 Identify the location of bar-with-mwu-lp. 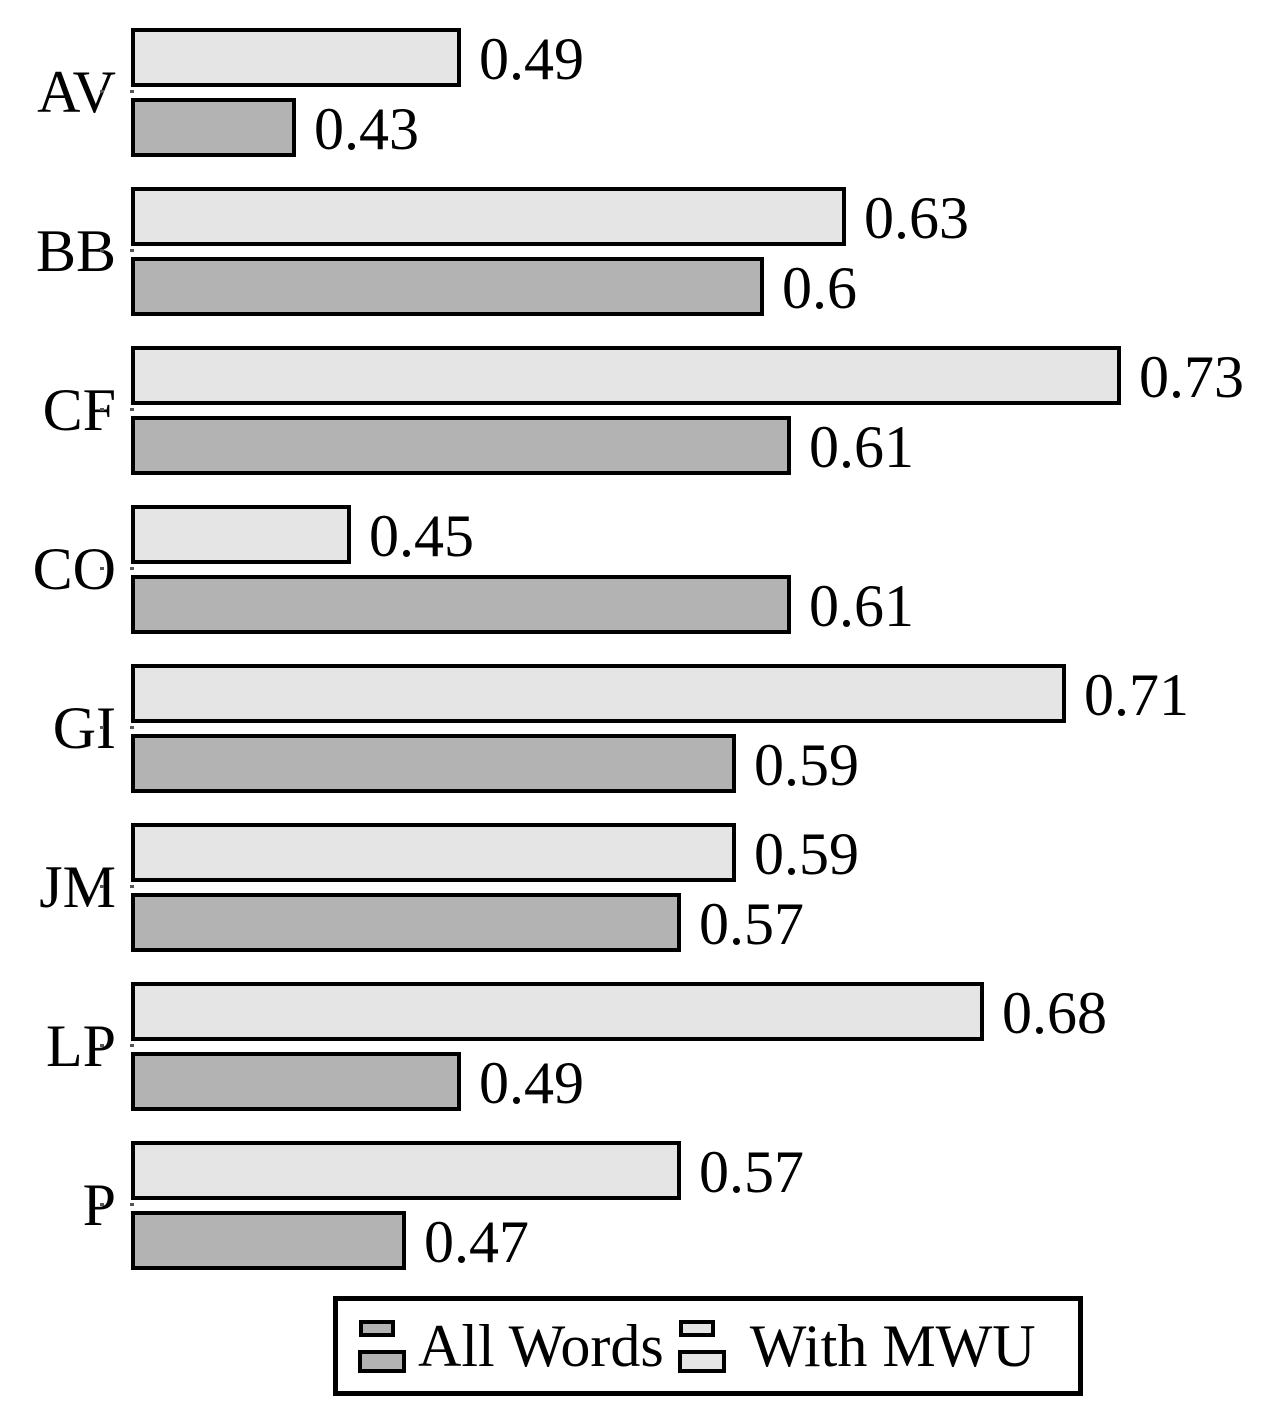
(557, 1011).